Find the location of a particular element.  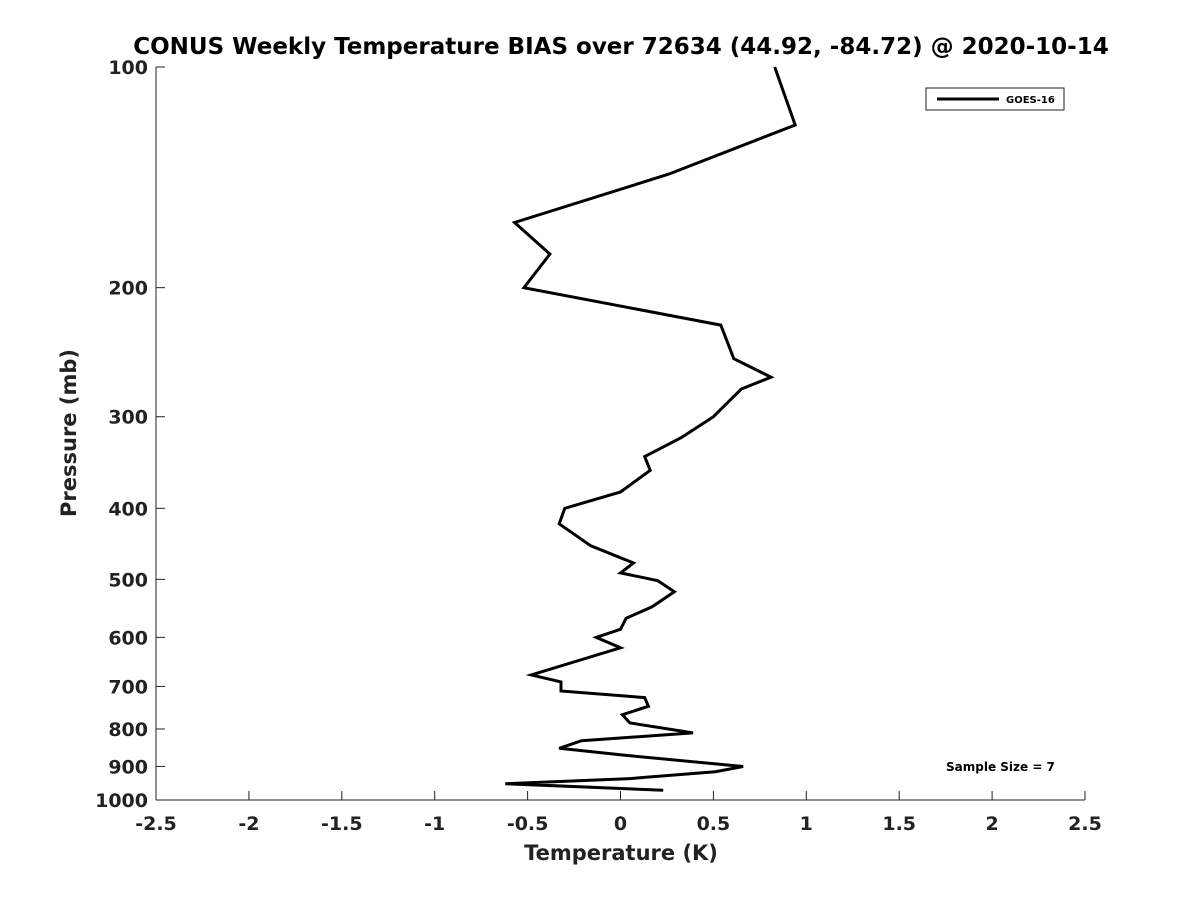

x-tick-label: 0.5 is located at coordinates (714, 824).